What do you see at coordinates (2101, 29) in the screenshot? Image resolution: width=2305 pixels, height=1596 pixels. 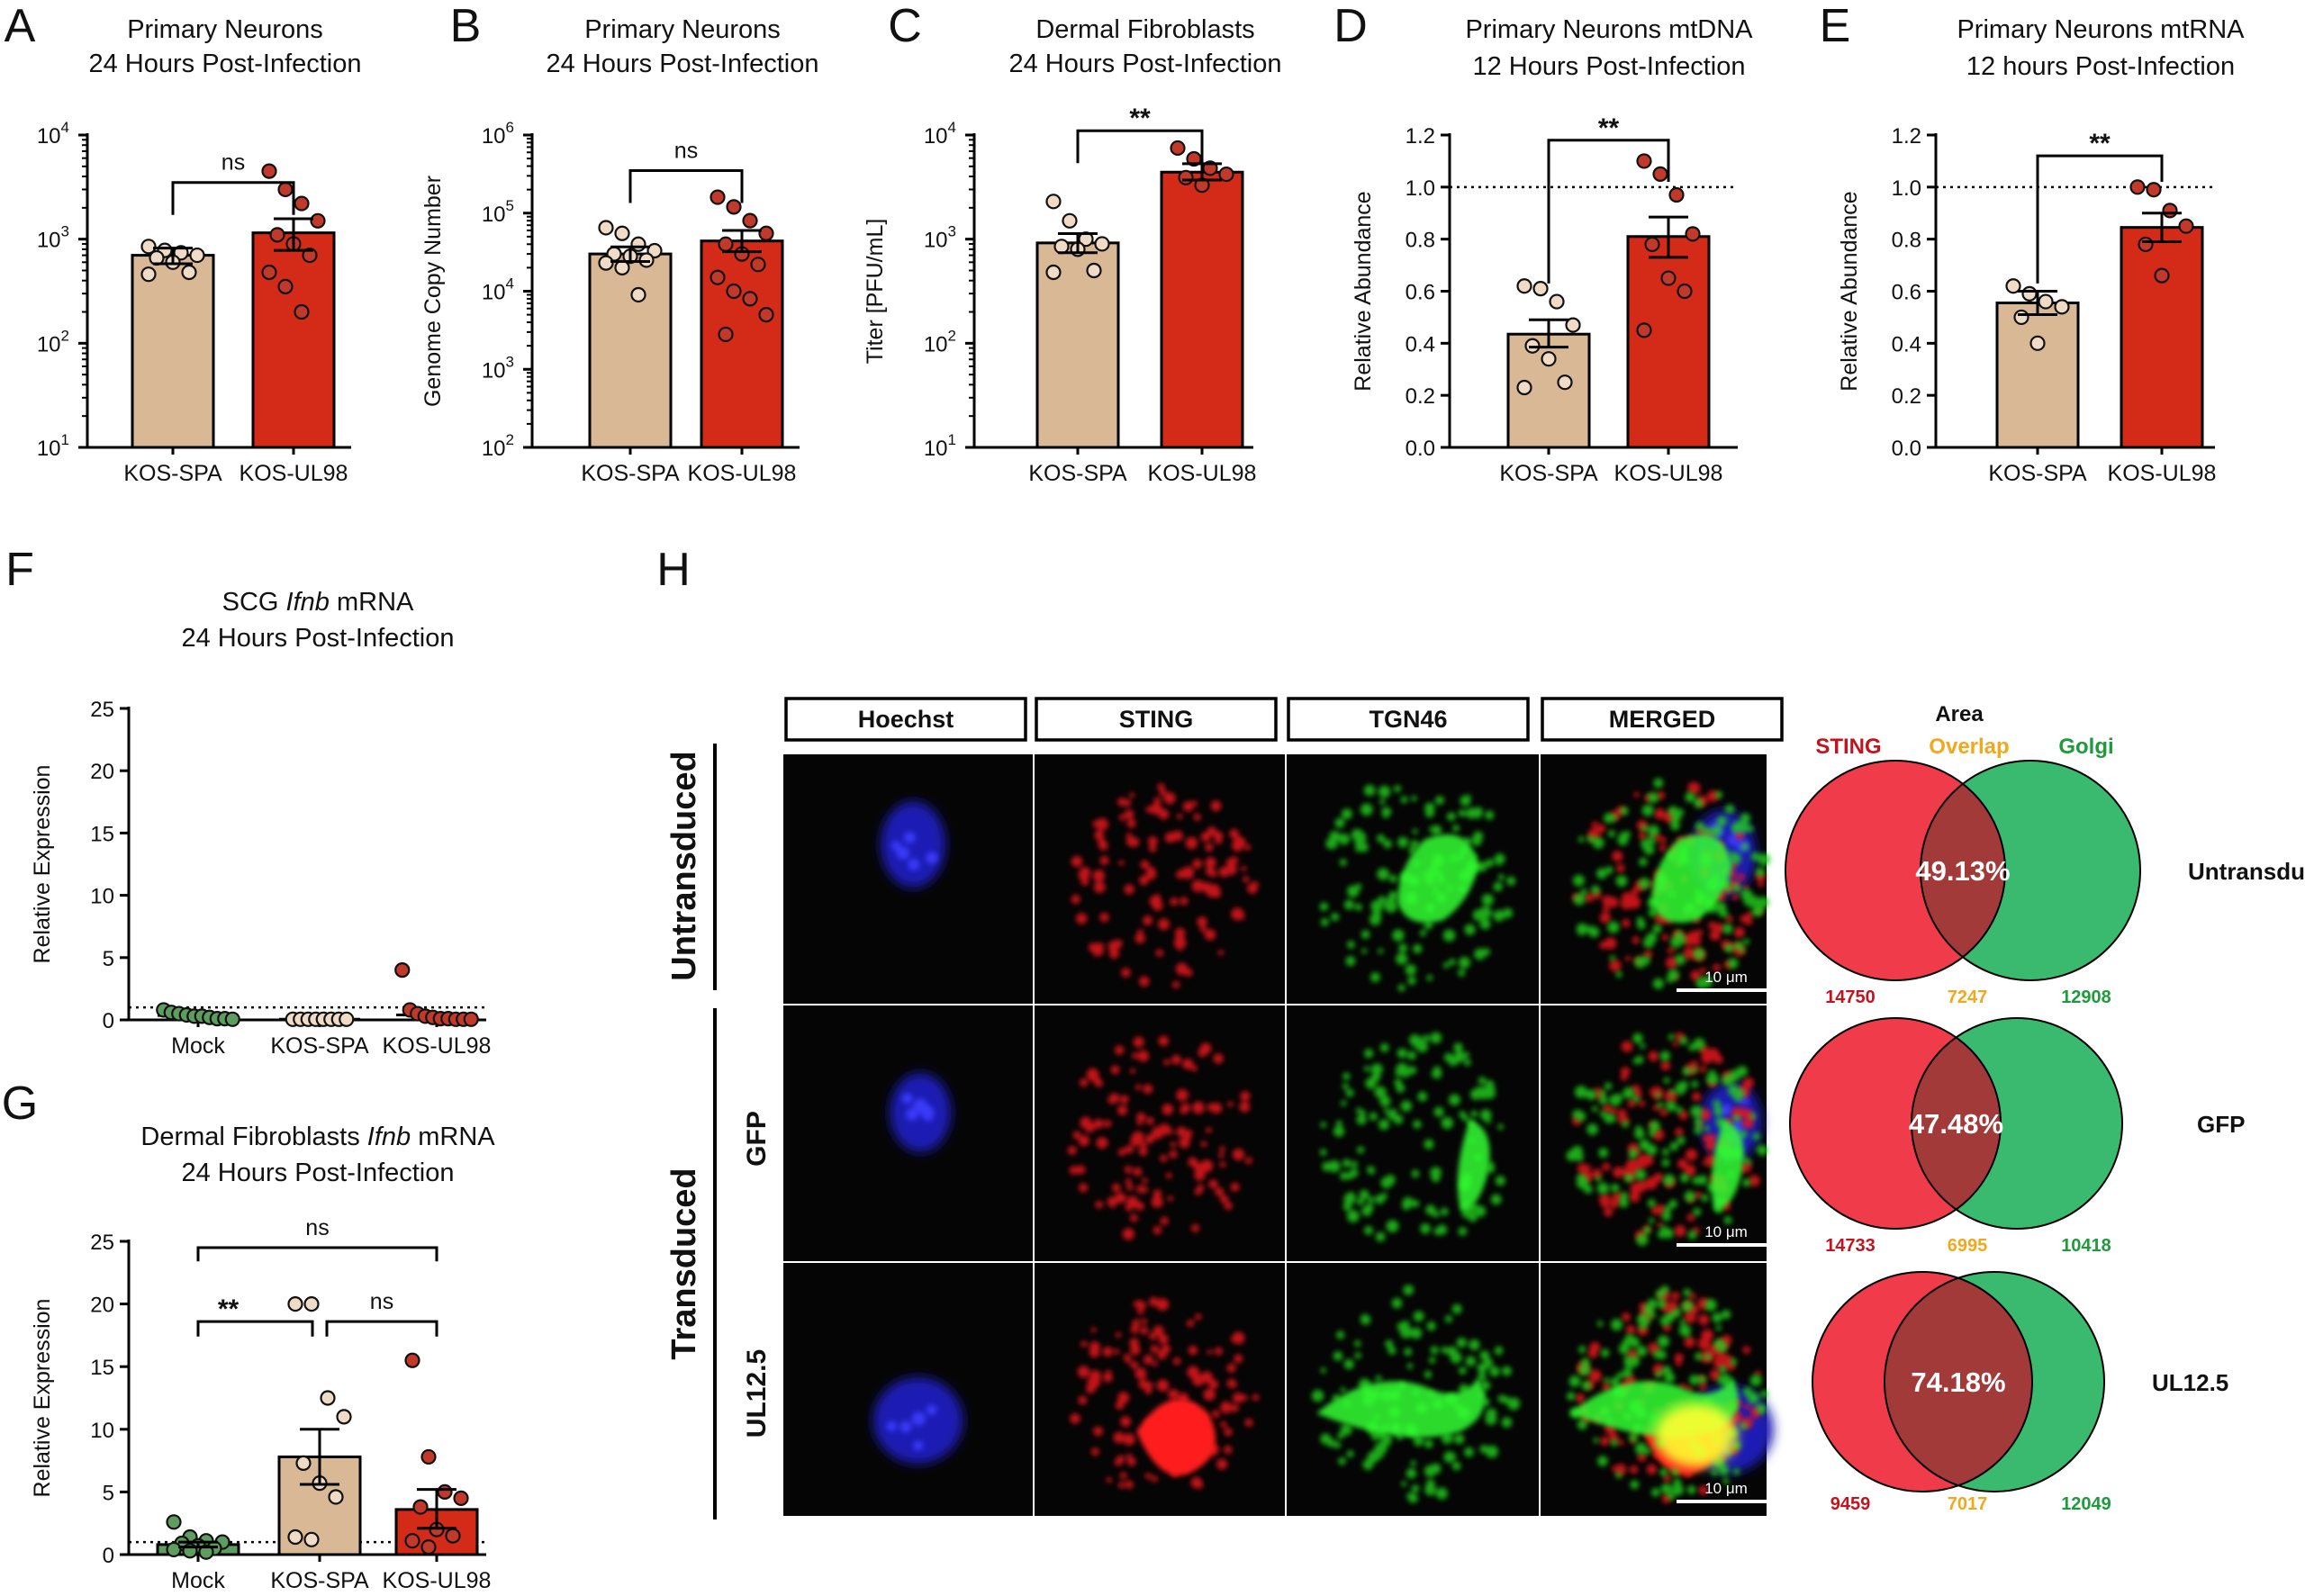 I see `chart-title-line1: Primary Neurons mtRNA` at bounding box center [2101, 29].